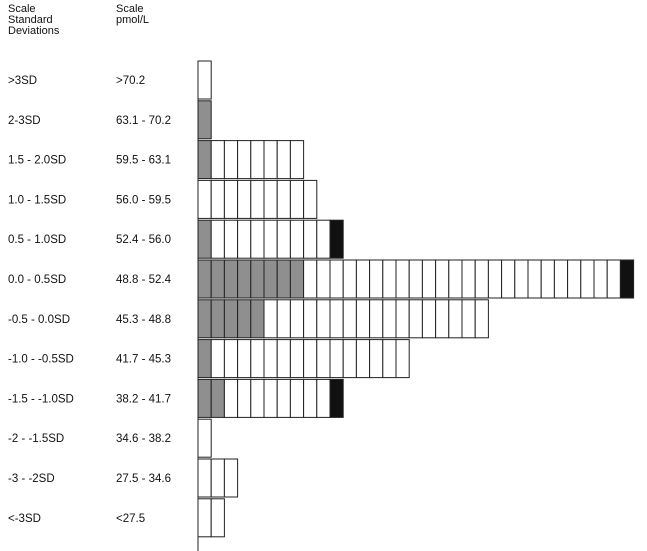 This screenshot has height=551, width=647. I want to click on header-sd-line: Standard, so click(30, 20).